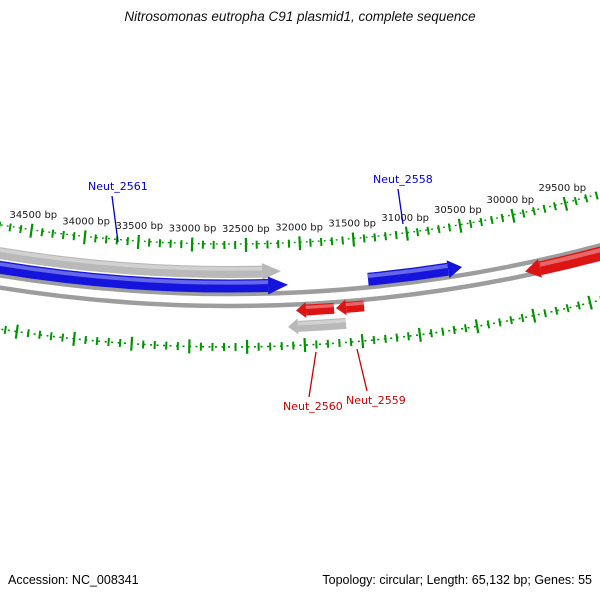  Describe the element at coordinates (193, 229) in the screenshot. I see `ruler-label: 33000 bp` at that location.